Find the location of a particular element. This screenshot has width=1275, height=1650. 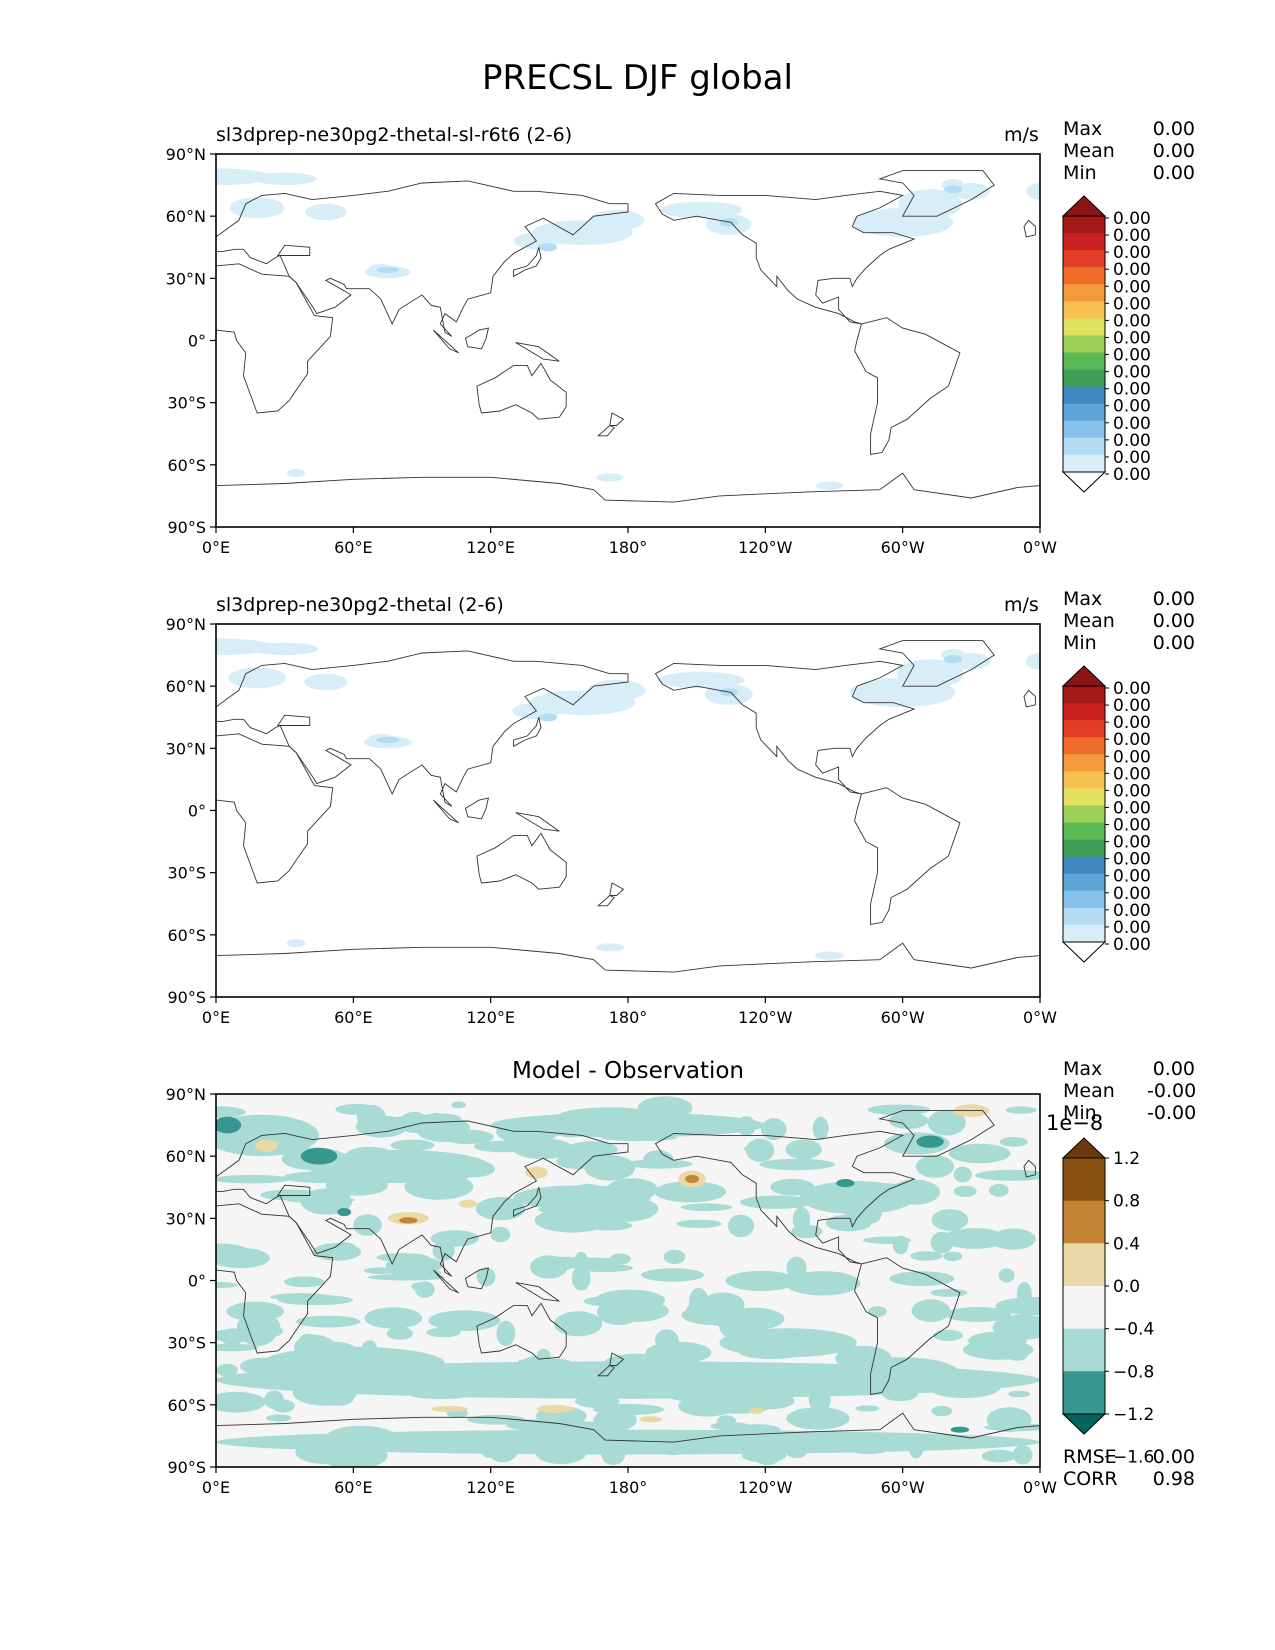

x-tick-label: 0°W is located at coordinates (1040, 1017).